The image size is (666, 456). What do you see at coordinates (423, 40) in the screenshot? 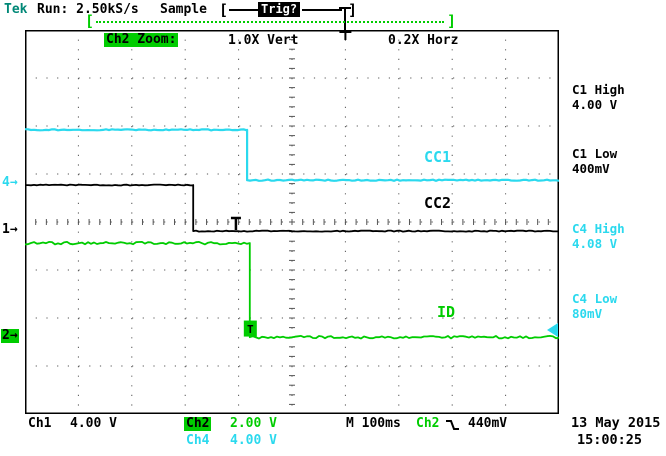
I see `zoom-horizontal-factor: 0.2X Horz` at bounding box center [423, 40].